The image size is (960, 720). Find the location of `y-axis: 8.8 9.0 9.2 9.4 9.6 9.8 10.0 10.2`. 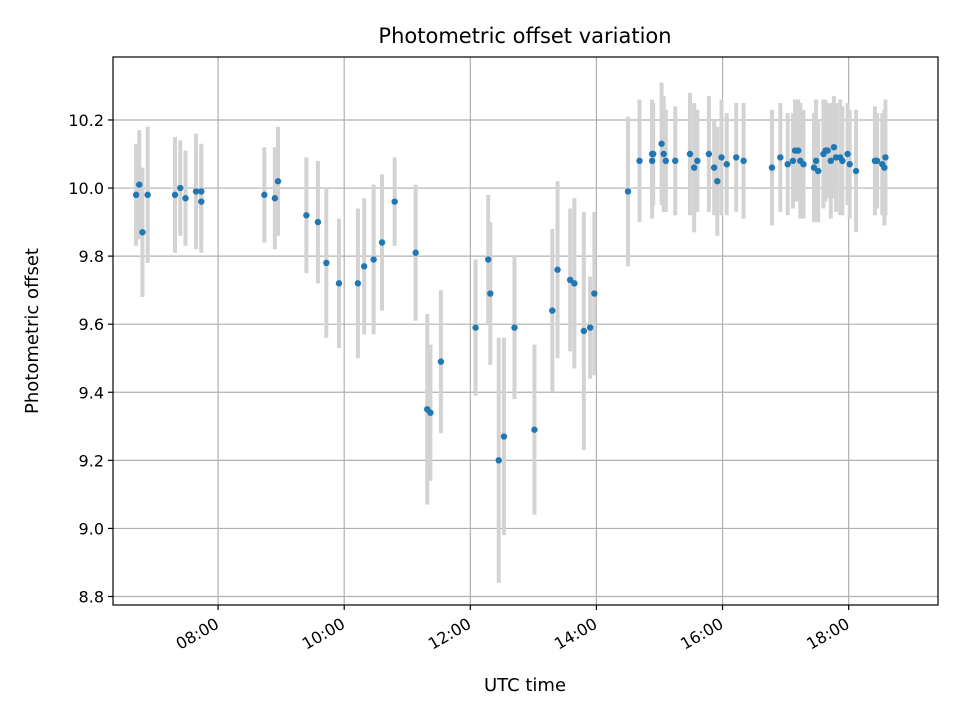

y-axis: 8.8 9.0 9.2 9.4 9.6 9.8 10.0 10.2 is located at coordinates (90, 358).